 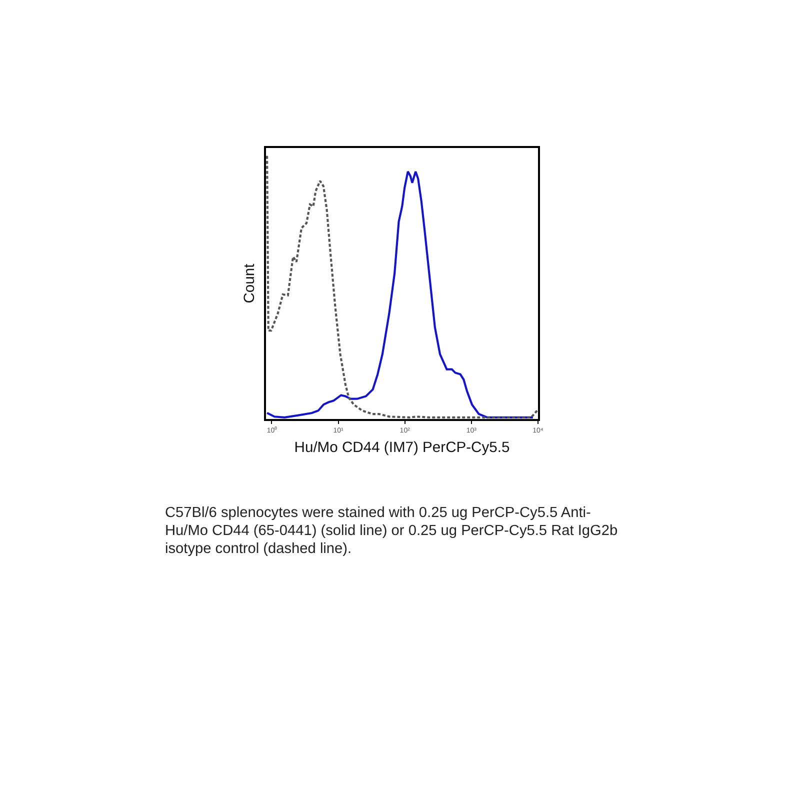 What do you see at coordinates (402, 448) in the screenshot?
I see `x-axis-title: Hu/Mo CD44 (IM7) PerCP-Cy5.5` at bounding box center [402, 448].